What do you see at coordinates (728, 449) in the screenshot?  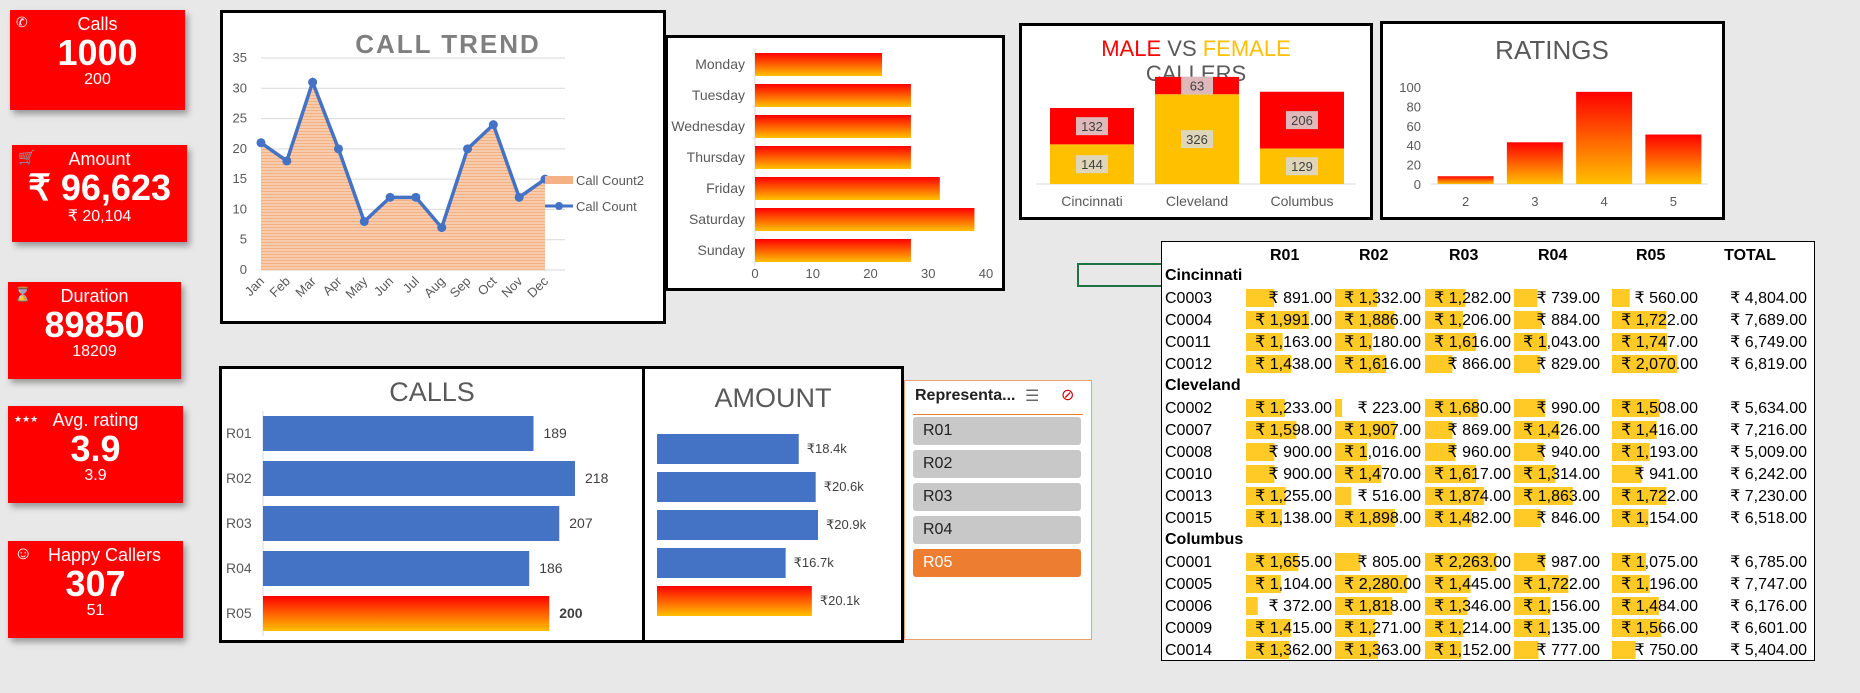 I see `amount-bar` at bounding box center [728, 449].